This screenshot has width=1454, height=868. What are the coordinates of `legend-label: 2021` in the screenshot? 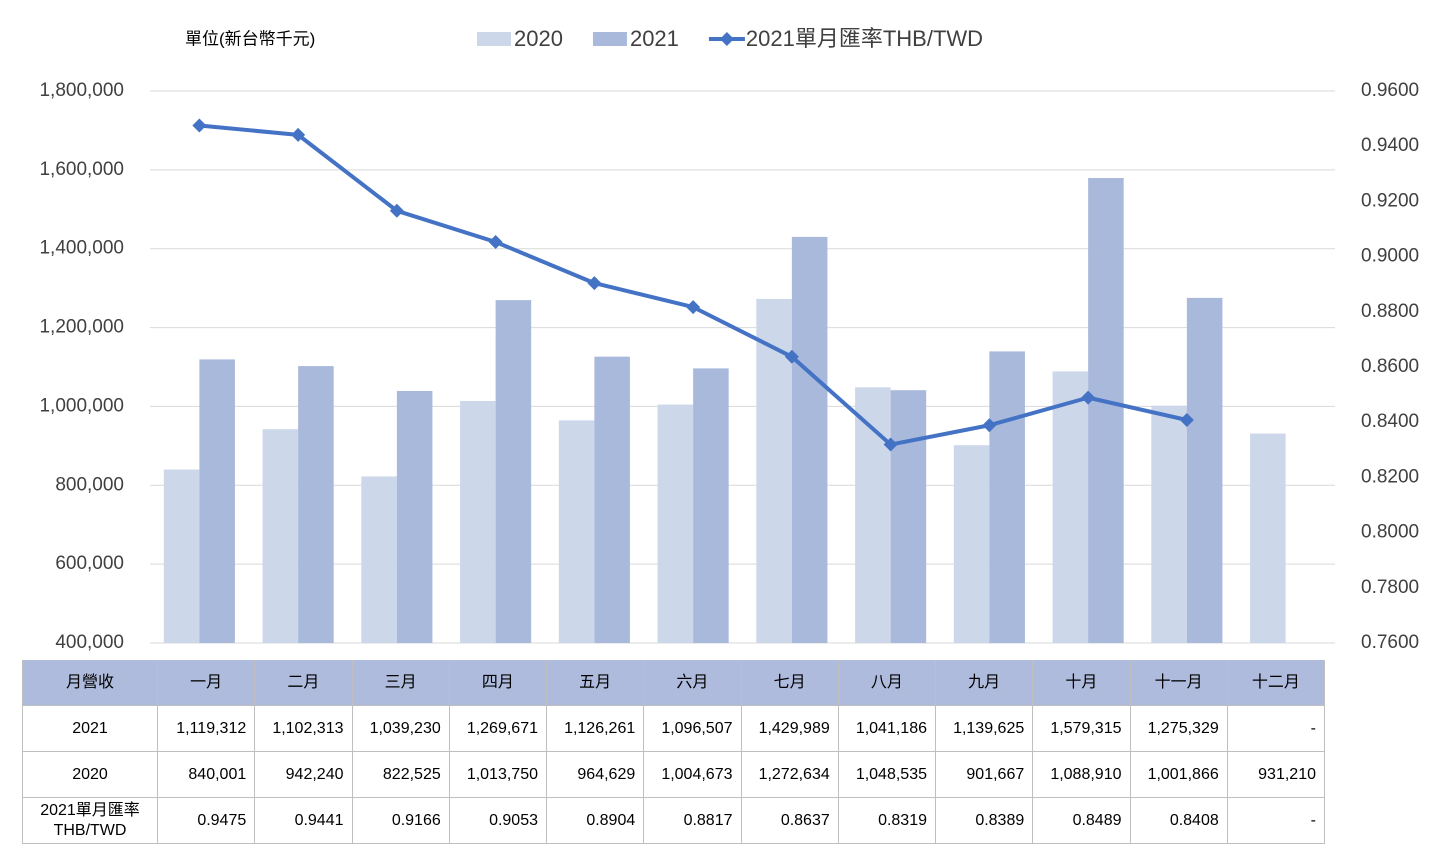 It's located at (654, 38).